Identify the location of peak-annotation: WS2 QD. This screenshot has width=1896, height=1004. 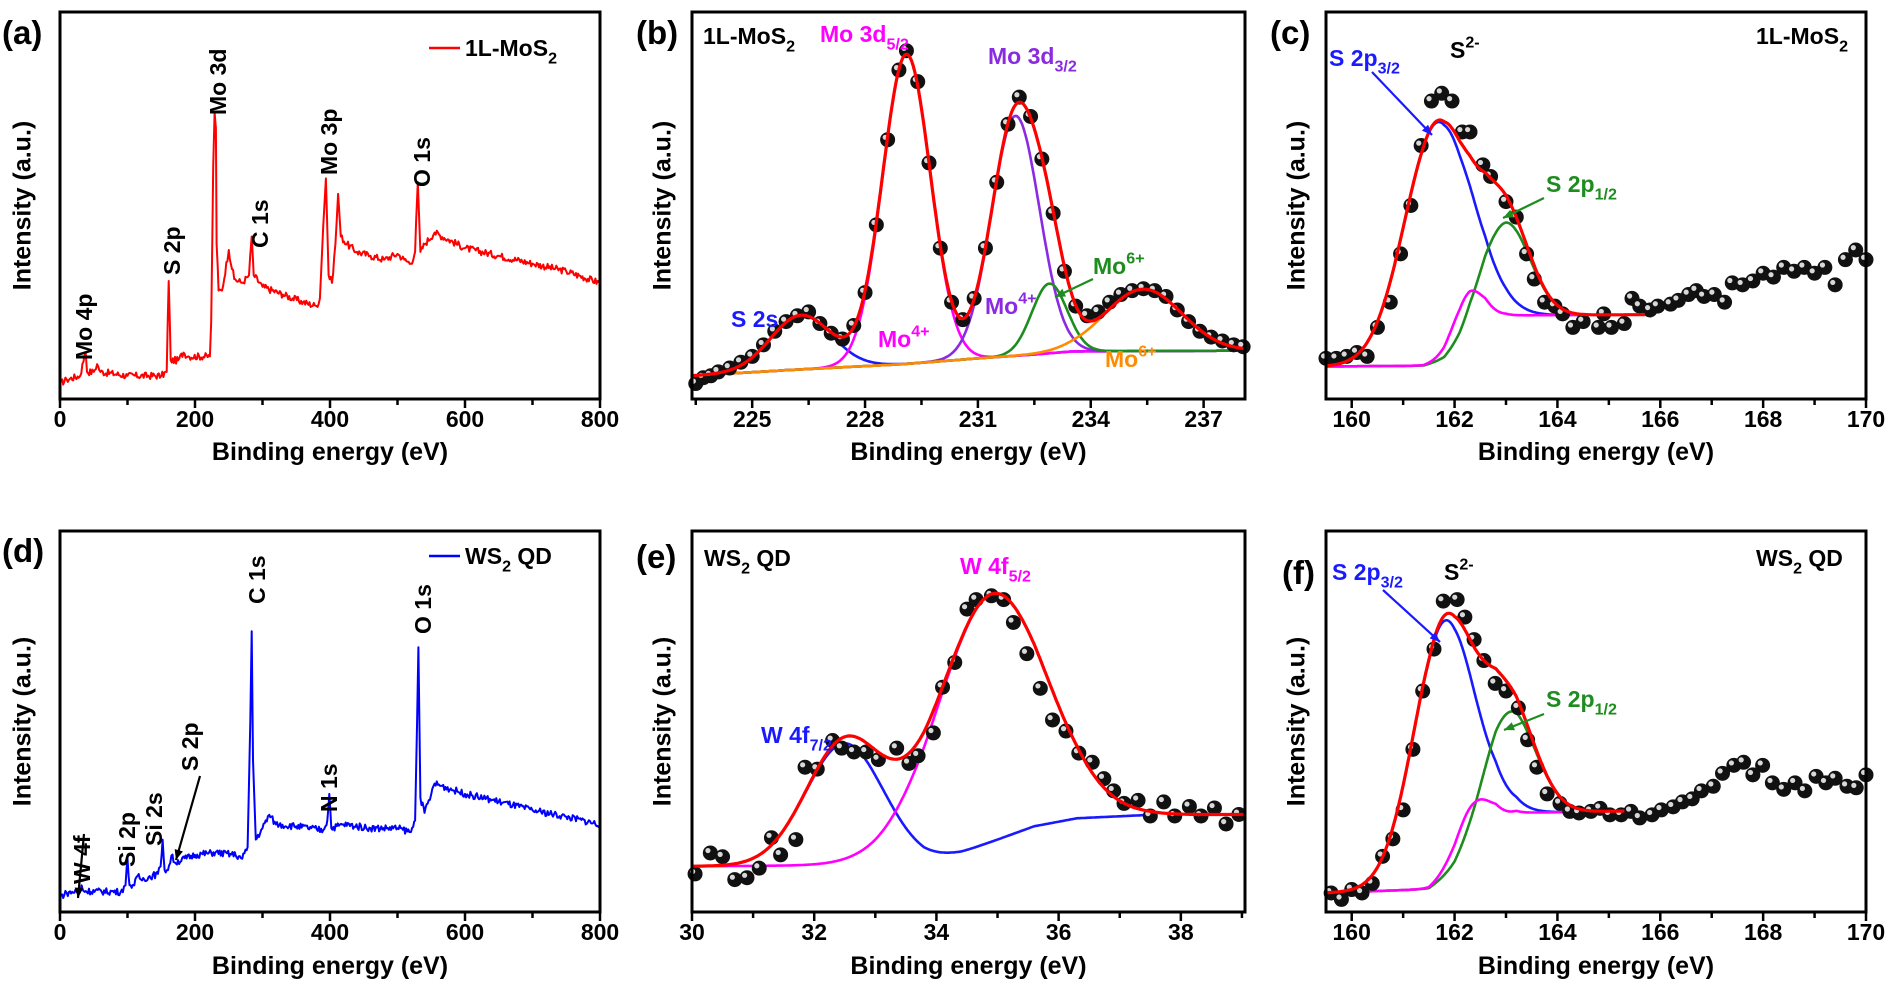
(747, 561).